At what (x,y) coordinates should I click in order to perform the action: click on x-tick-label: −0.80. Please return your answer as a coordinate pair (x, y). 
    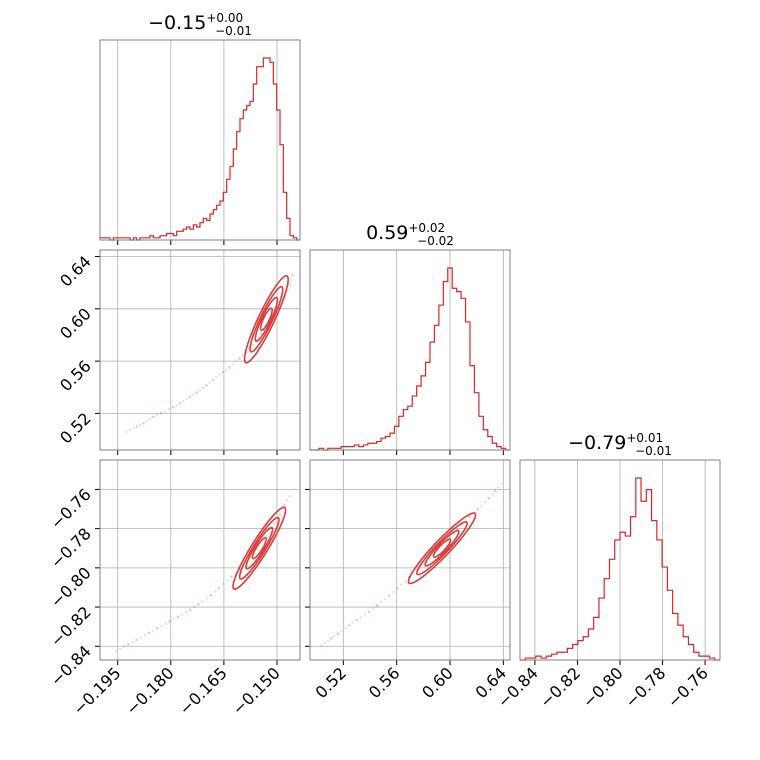
    Looking at the image, I should click on (603, 687).